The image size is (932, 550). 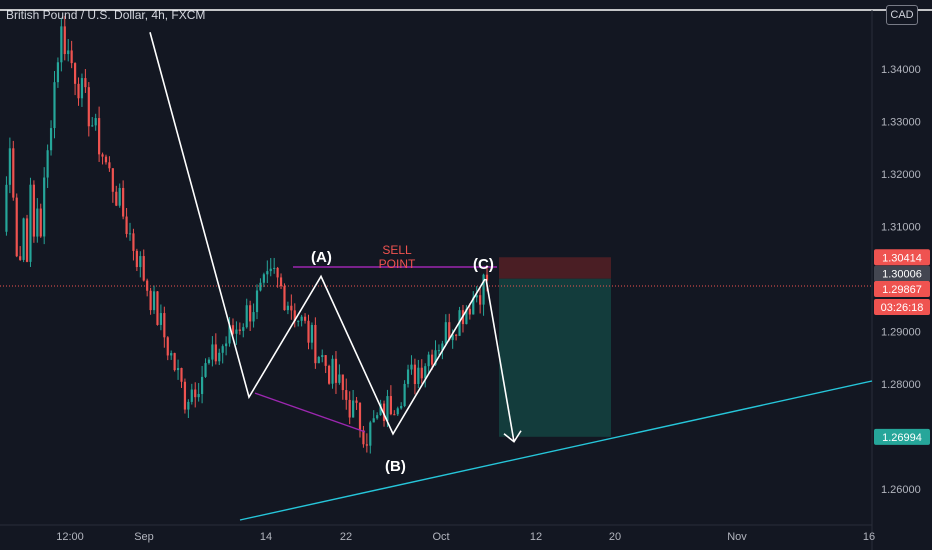 I want to click on price-label-last-price: 1.29867, so click(x=902, y=290).